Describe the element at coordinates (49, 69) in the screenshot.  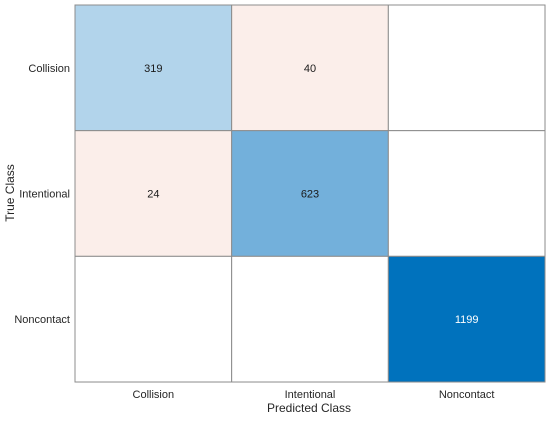
I see `y-tick-label: Collision` at that location.